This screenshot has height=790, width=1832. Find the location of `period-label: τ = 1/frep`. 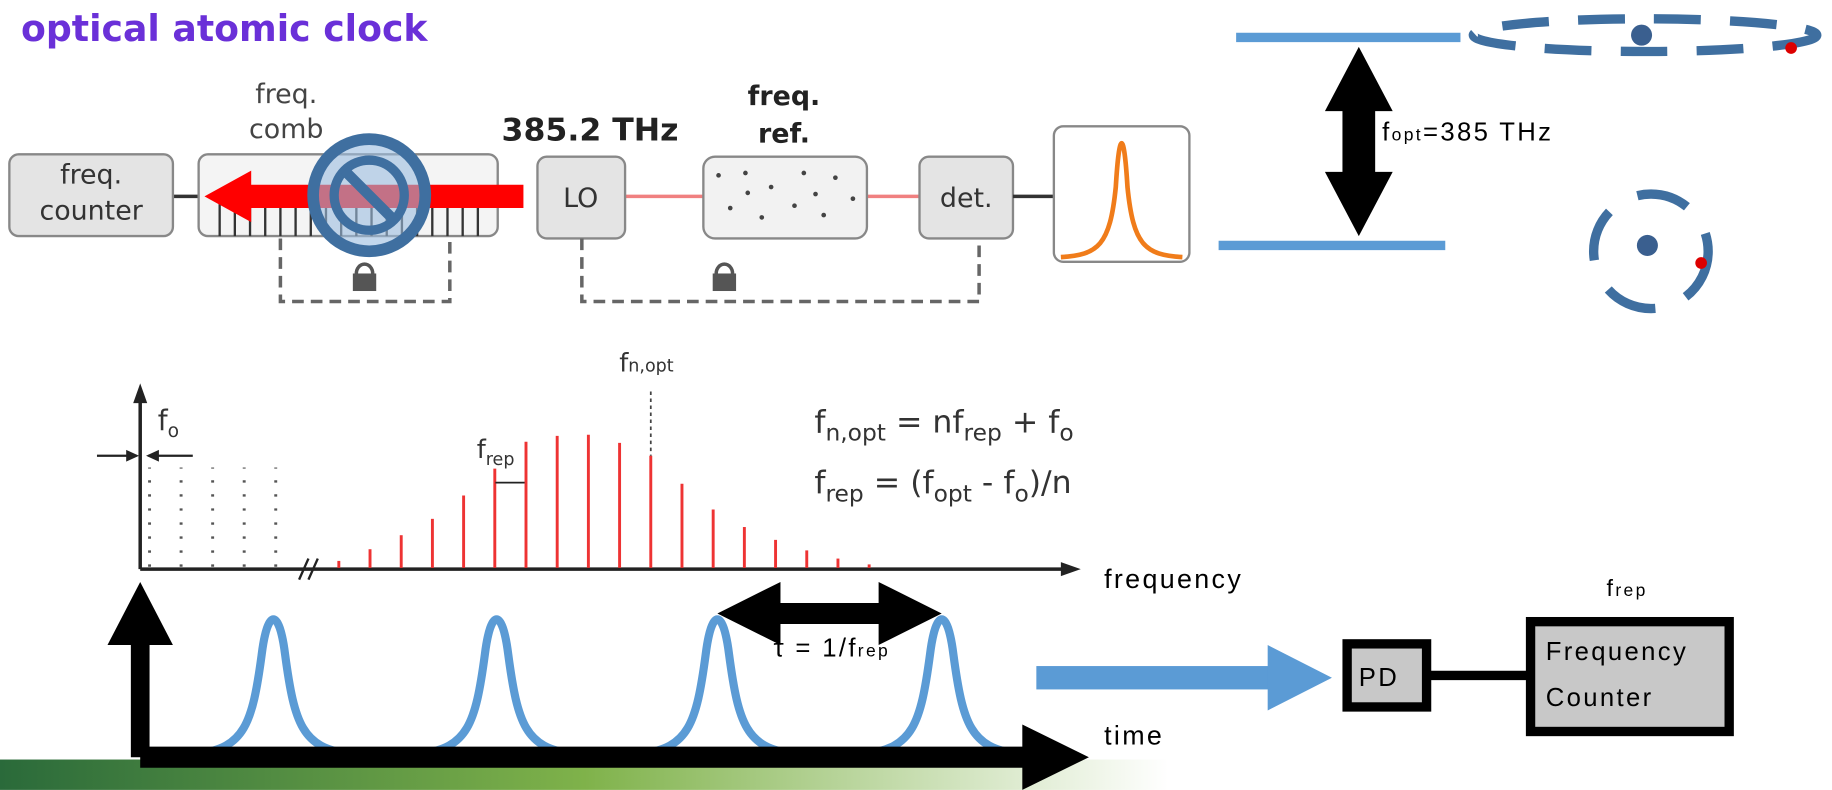

period-label: τ = 1/frep is located at coordinates (831, 649).